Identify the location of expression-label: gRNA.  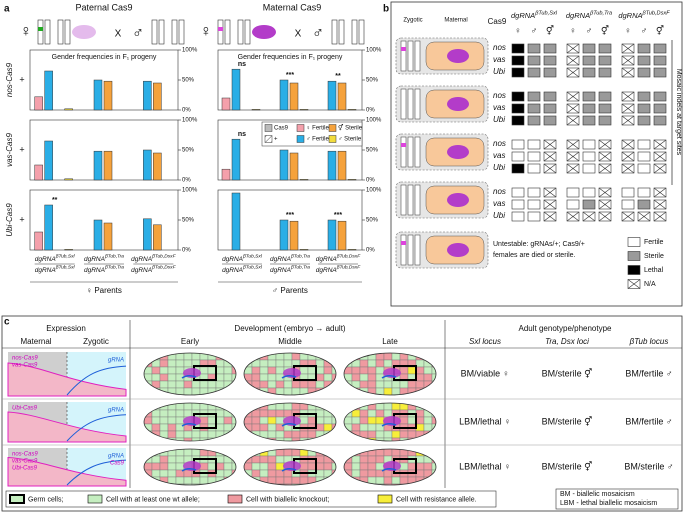
(116, 411).